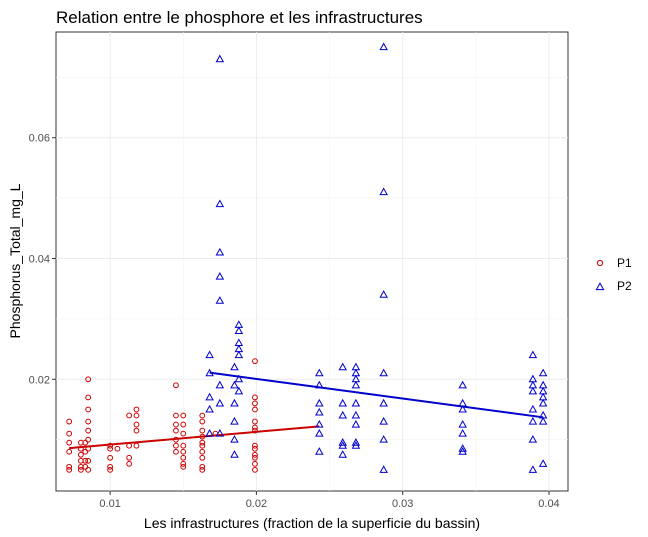  What do you see at coordinates (376, 395) in the screenshot?
I see `trend-line-p2` at bounding box center [376, 395].